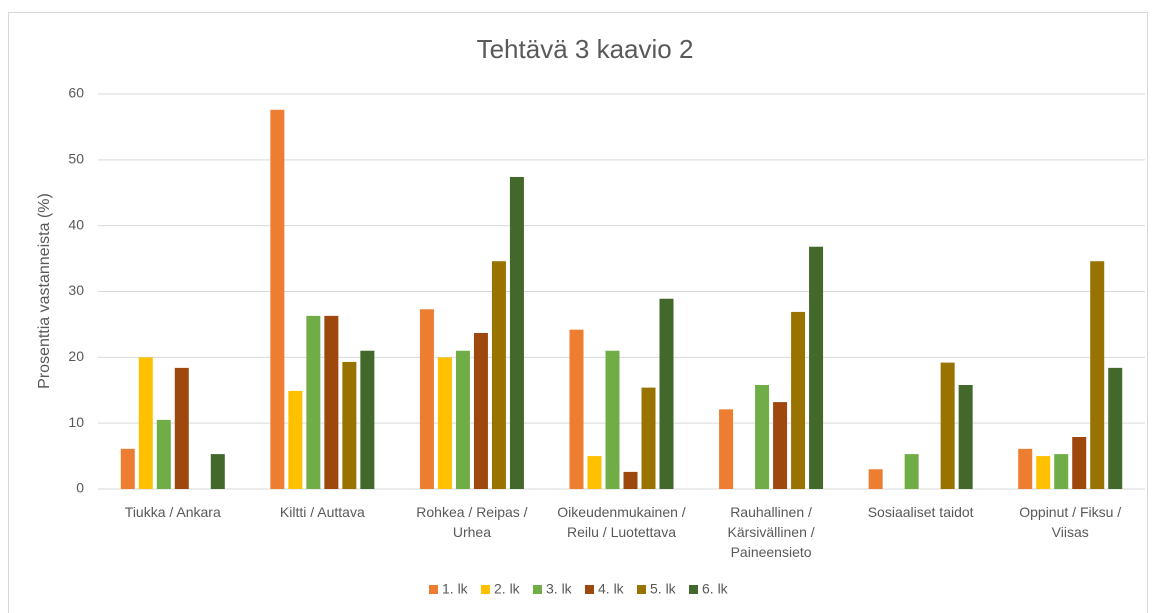  What do you see at coordinates (559, 589) in the screenshot?
I see `legend-label: 3. lk` at bounding box center [559, 589].